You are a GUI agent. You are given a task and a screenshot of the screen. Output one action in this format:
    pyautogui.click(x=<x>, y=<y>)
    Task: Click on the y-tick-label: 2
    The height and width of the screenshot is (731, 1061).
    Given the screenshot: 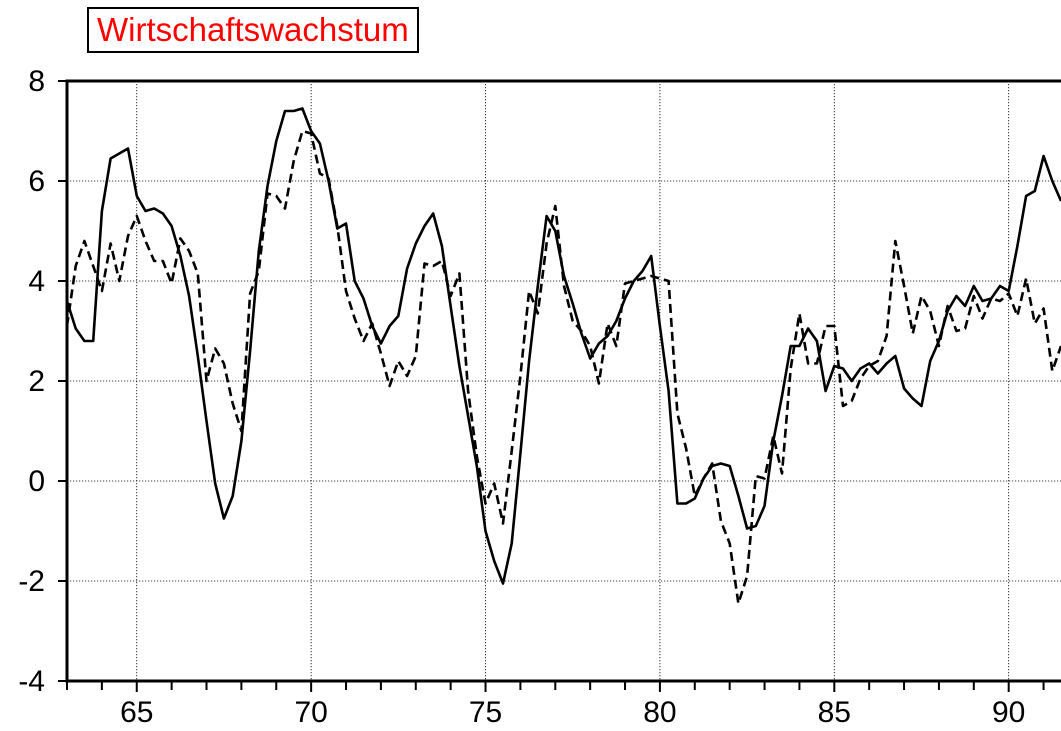 What is the action you would take?
    pyautogui.click(x=36, y=381)
    